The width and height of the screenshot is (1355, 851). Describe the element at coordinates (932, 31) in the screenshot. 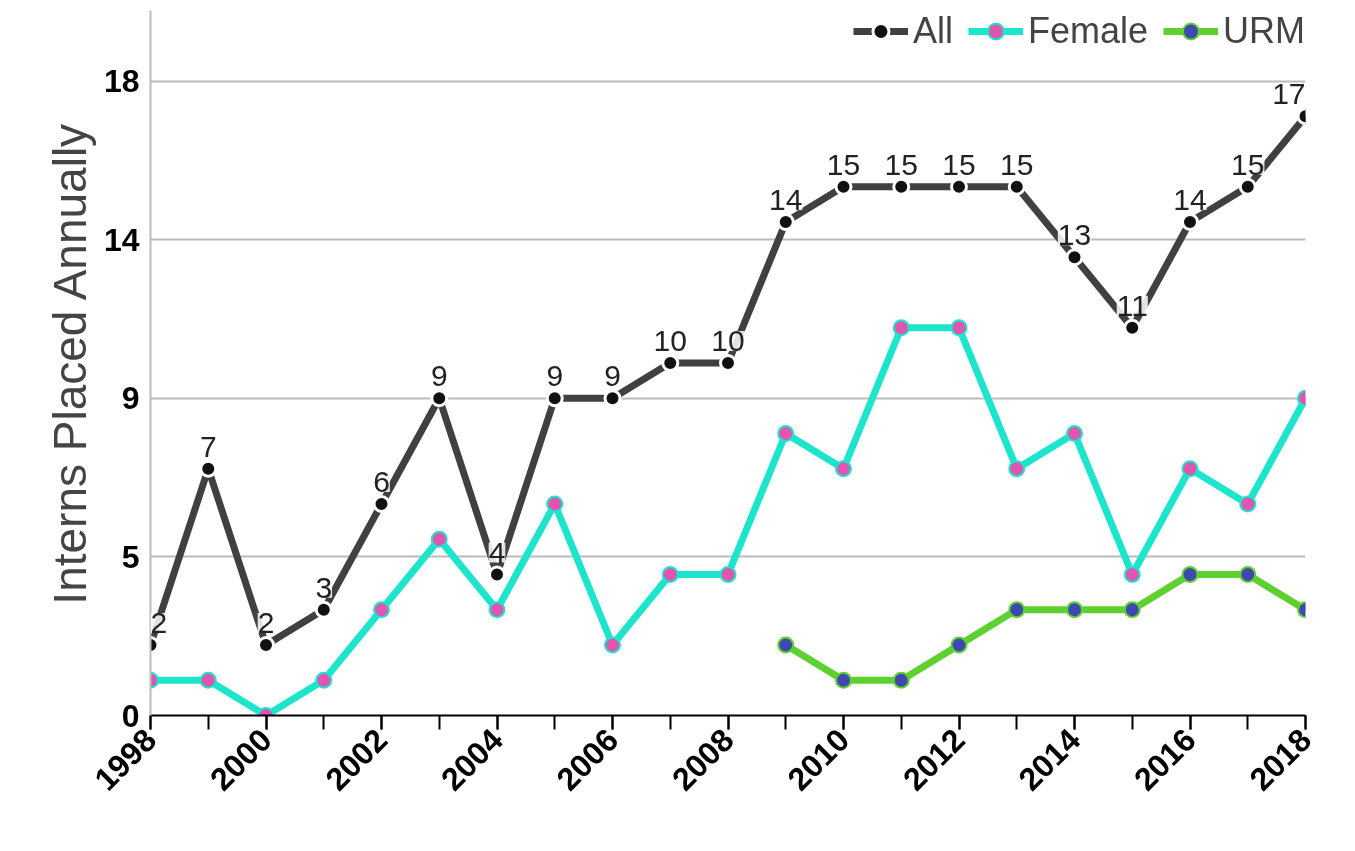

I see `legend-label: All` at that location.